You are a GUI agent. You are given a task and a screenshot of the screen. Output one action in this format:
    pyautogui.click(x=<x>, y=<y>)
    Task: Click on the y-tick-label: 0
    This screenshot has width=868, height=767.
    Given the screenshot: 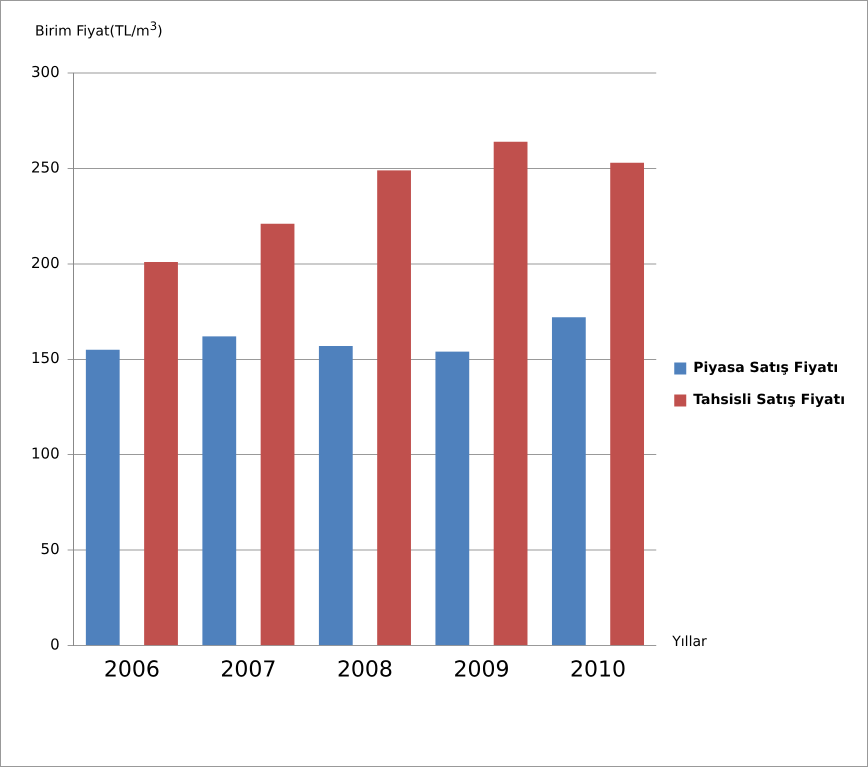 What is the action you would take?
    pyautogui.click(x=55, y=644)
    